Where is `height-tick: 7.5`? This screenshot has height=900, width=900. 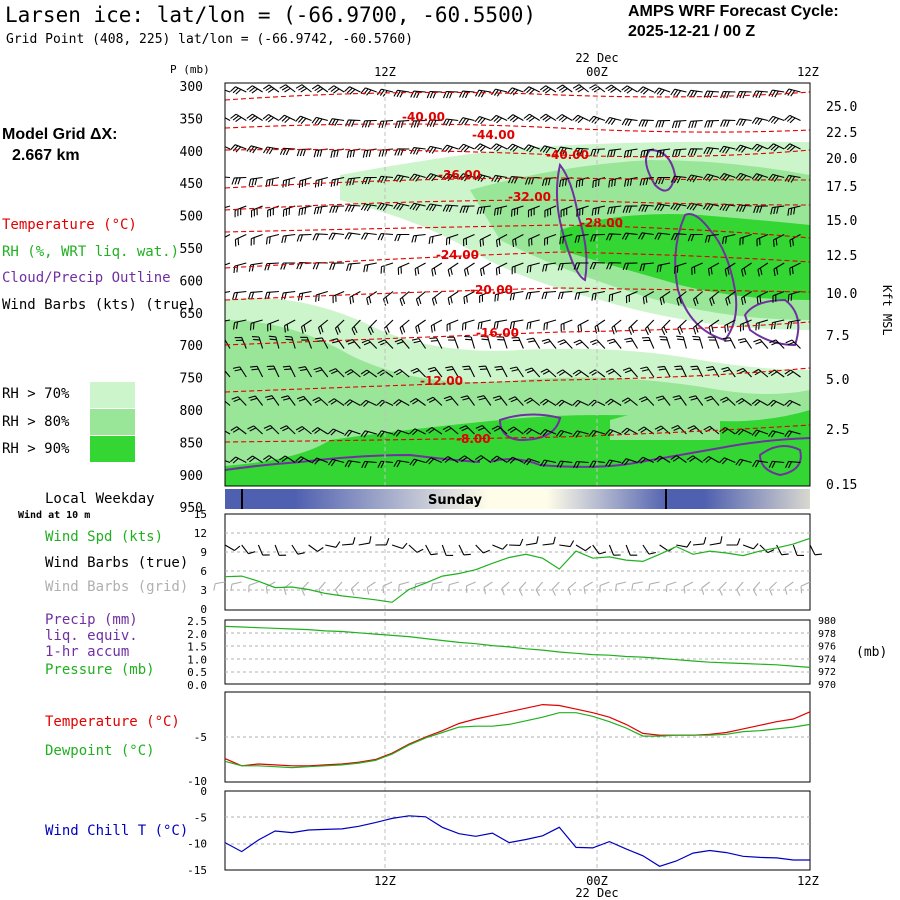 height-tick: 7.5 is located at coordinates (837, 336).